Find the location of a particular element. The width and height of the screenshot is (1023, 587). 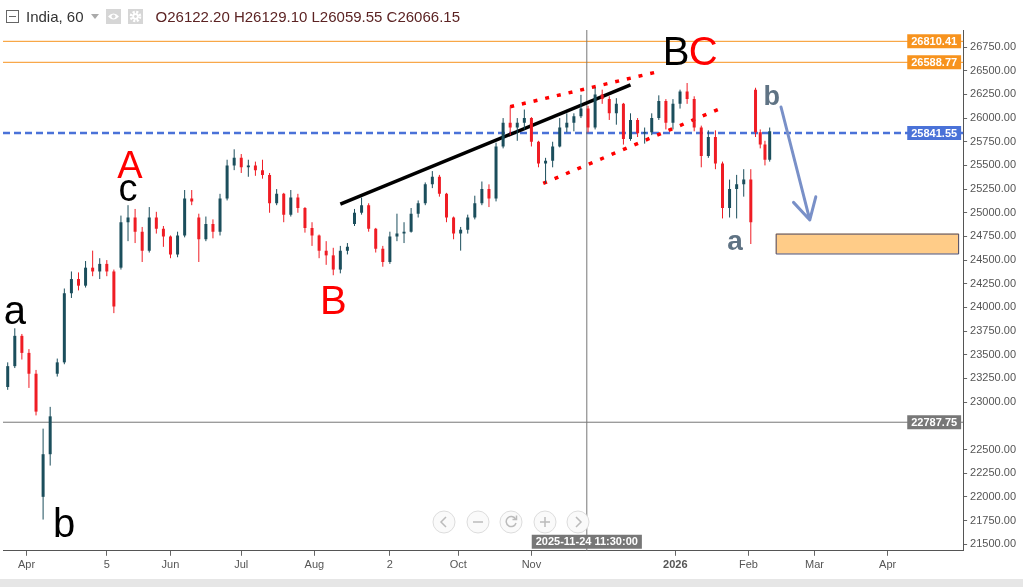

y-tick-label: 21500.00 is located at coordinates (993, 543).